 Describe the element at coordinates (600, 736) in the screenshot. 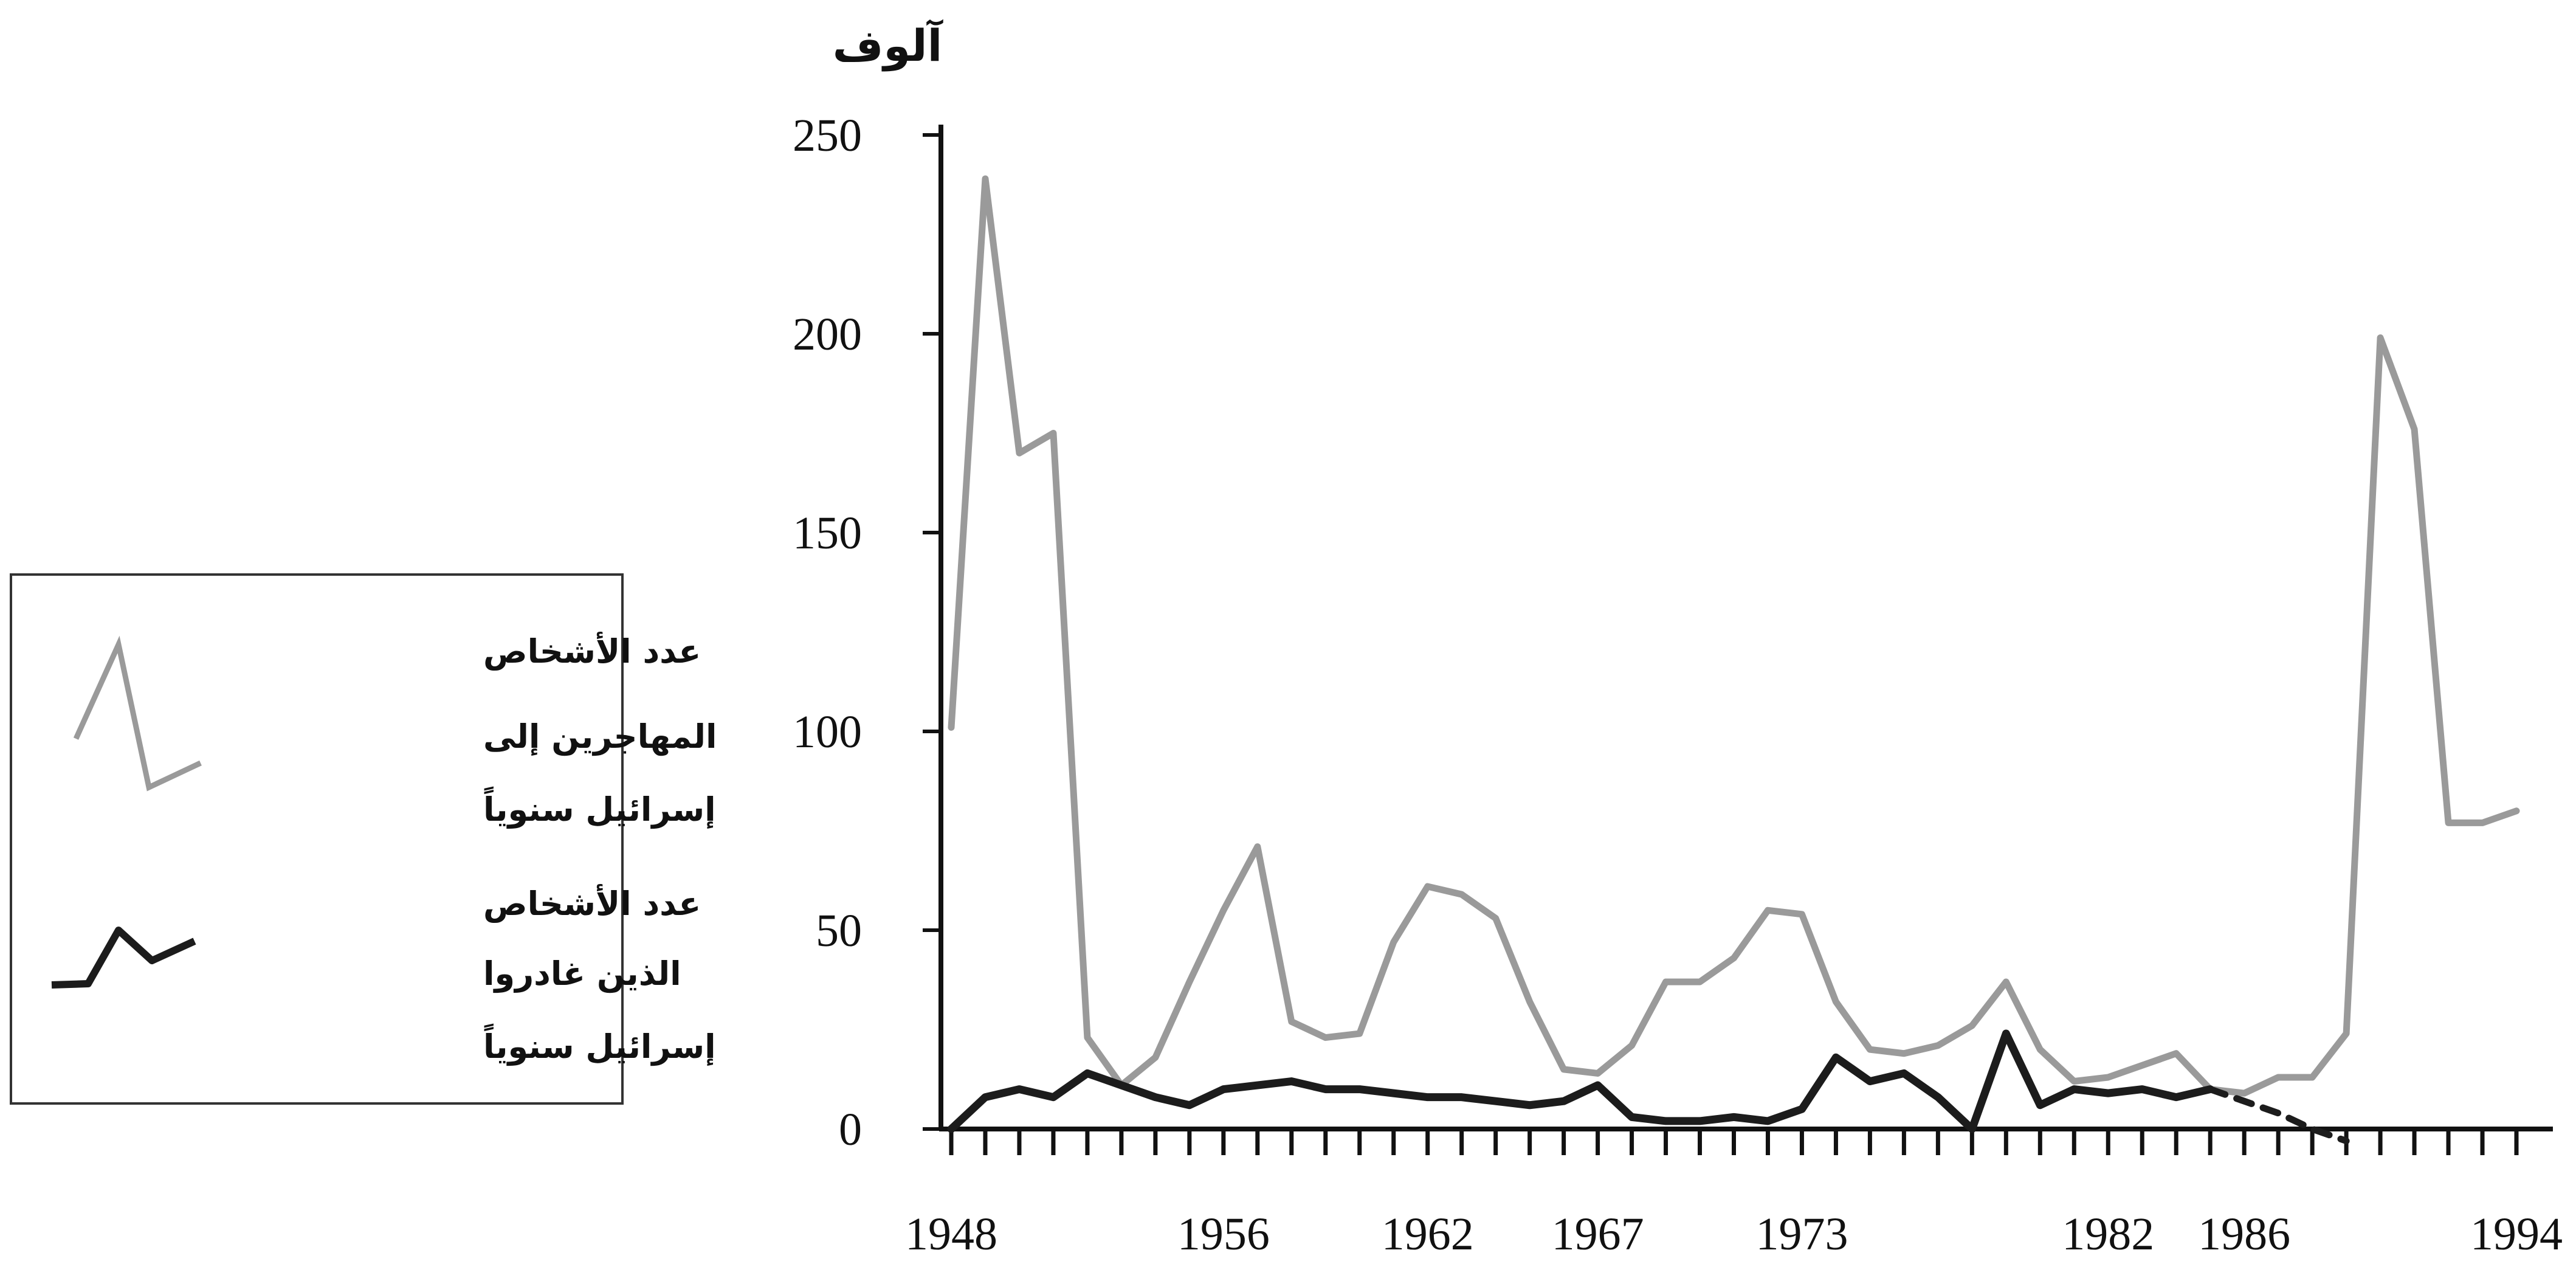

I see `legend-immigrants-line-2: المهاجرين إلى` at that location.